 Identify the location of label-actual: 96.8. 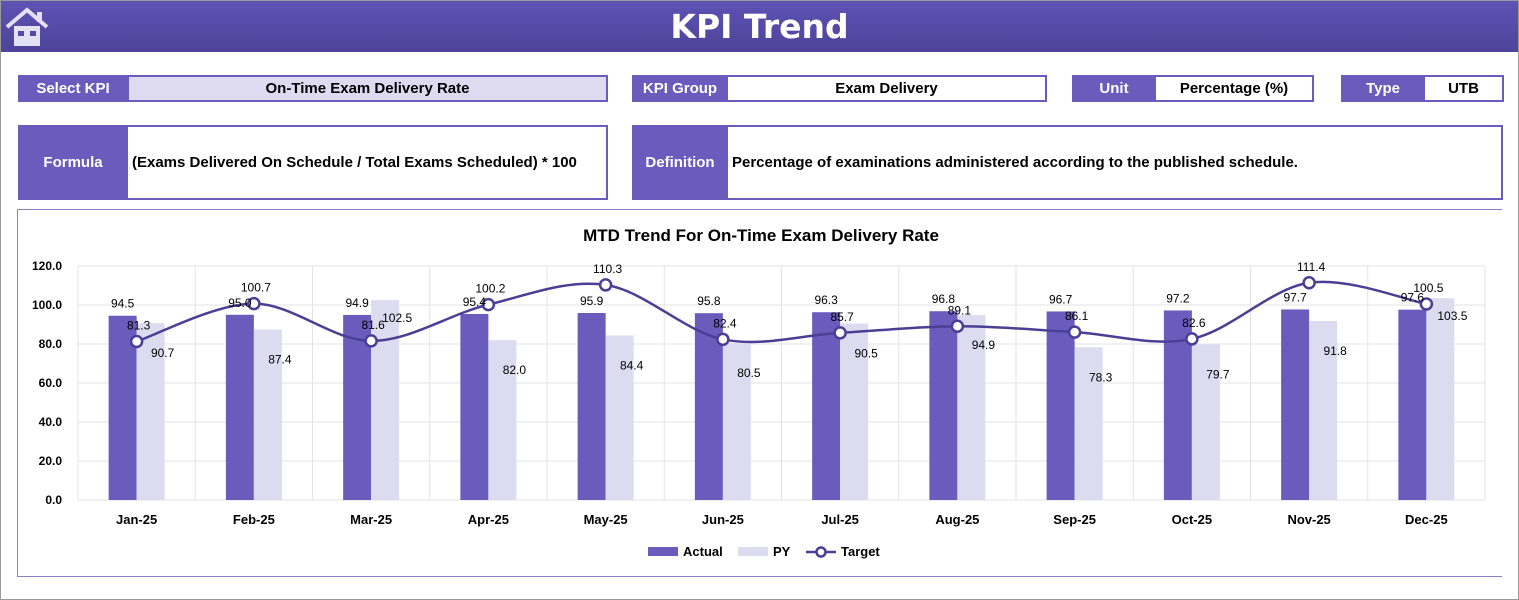
(944, 299).